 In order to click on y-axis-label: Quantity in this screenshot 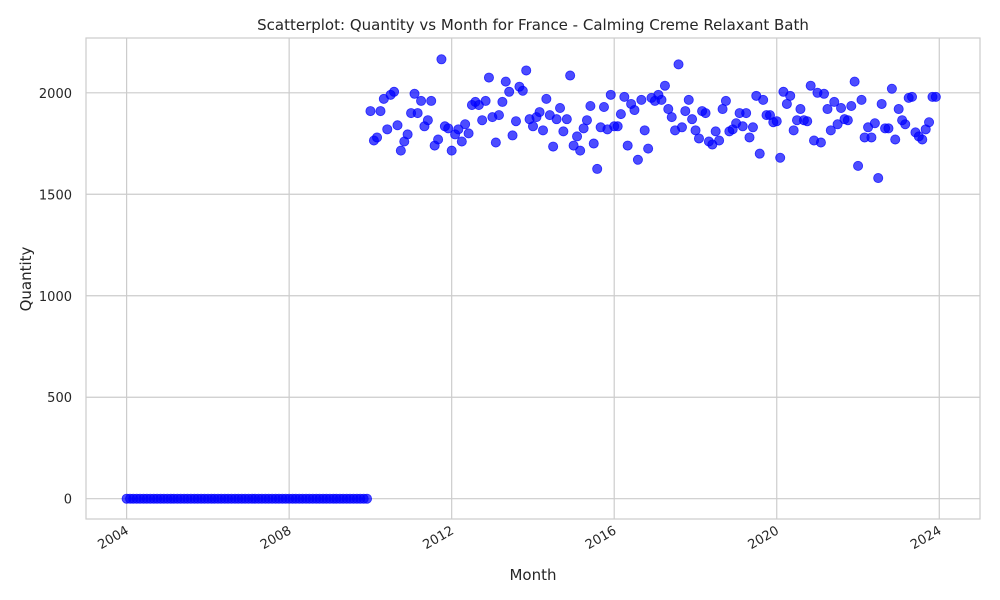, I will do `click(26, 278)`.